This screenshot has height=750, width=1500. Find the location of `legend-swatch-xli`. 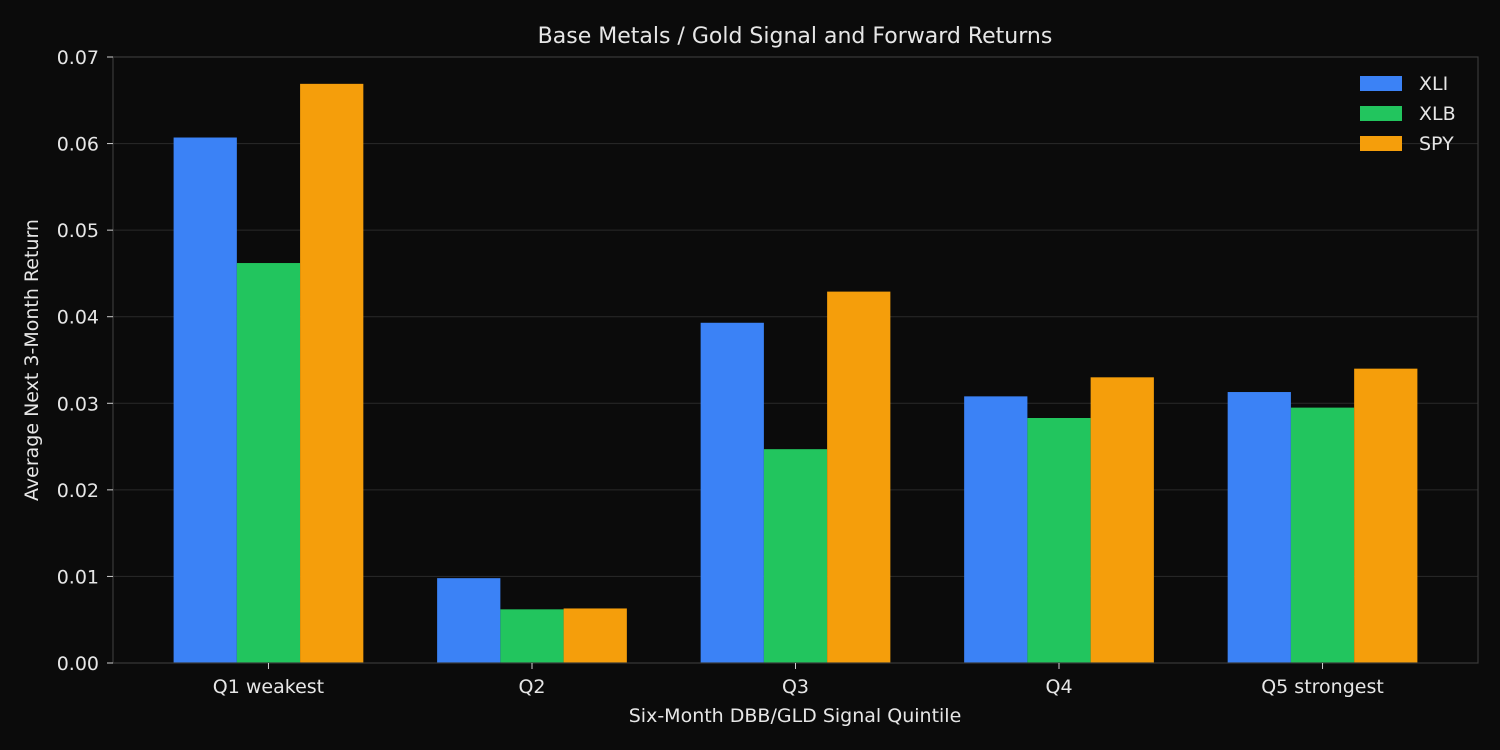

legend-swatch-xli is located at coordinates (1381, 83).